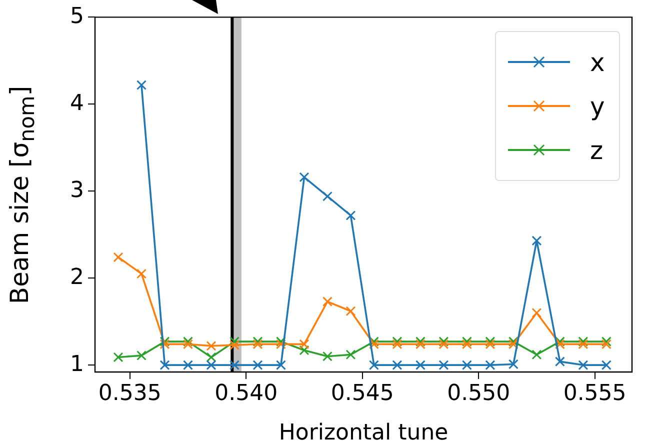 This screenshot has height=447, width=645. I want to click on legend-label: y, so click(597, 106).